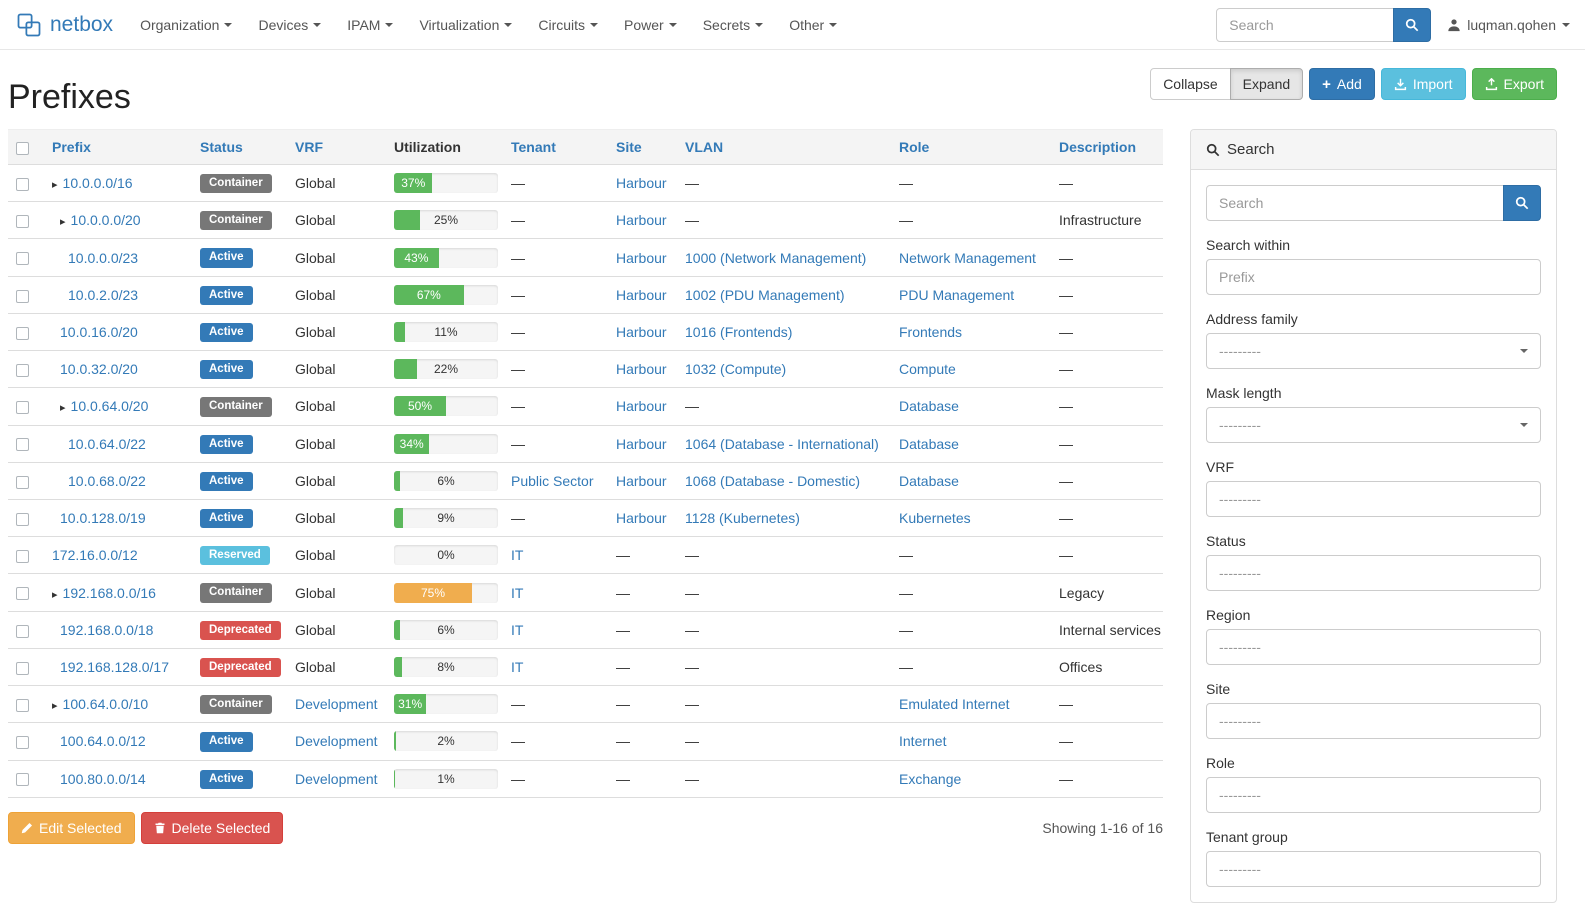  Describe the element at coordinates (1508, 25) in the screenshot. I see `user-menu: luqman.qohen` at that location.